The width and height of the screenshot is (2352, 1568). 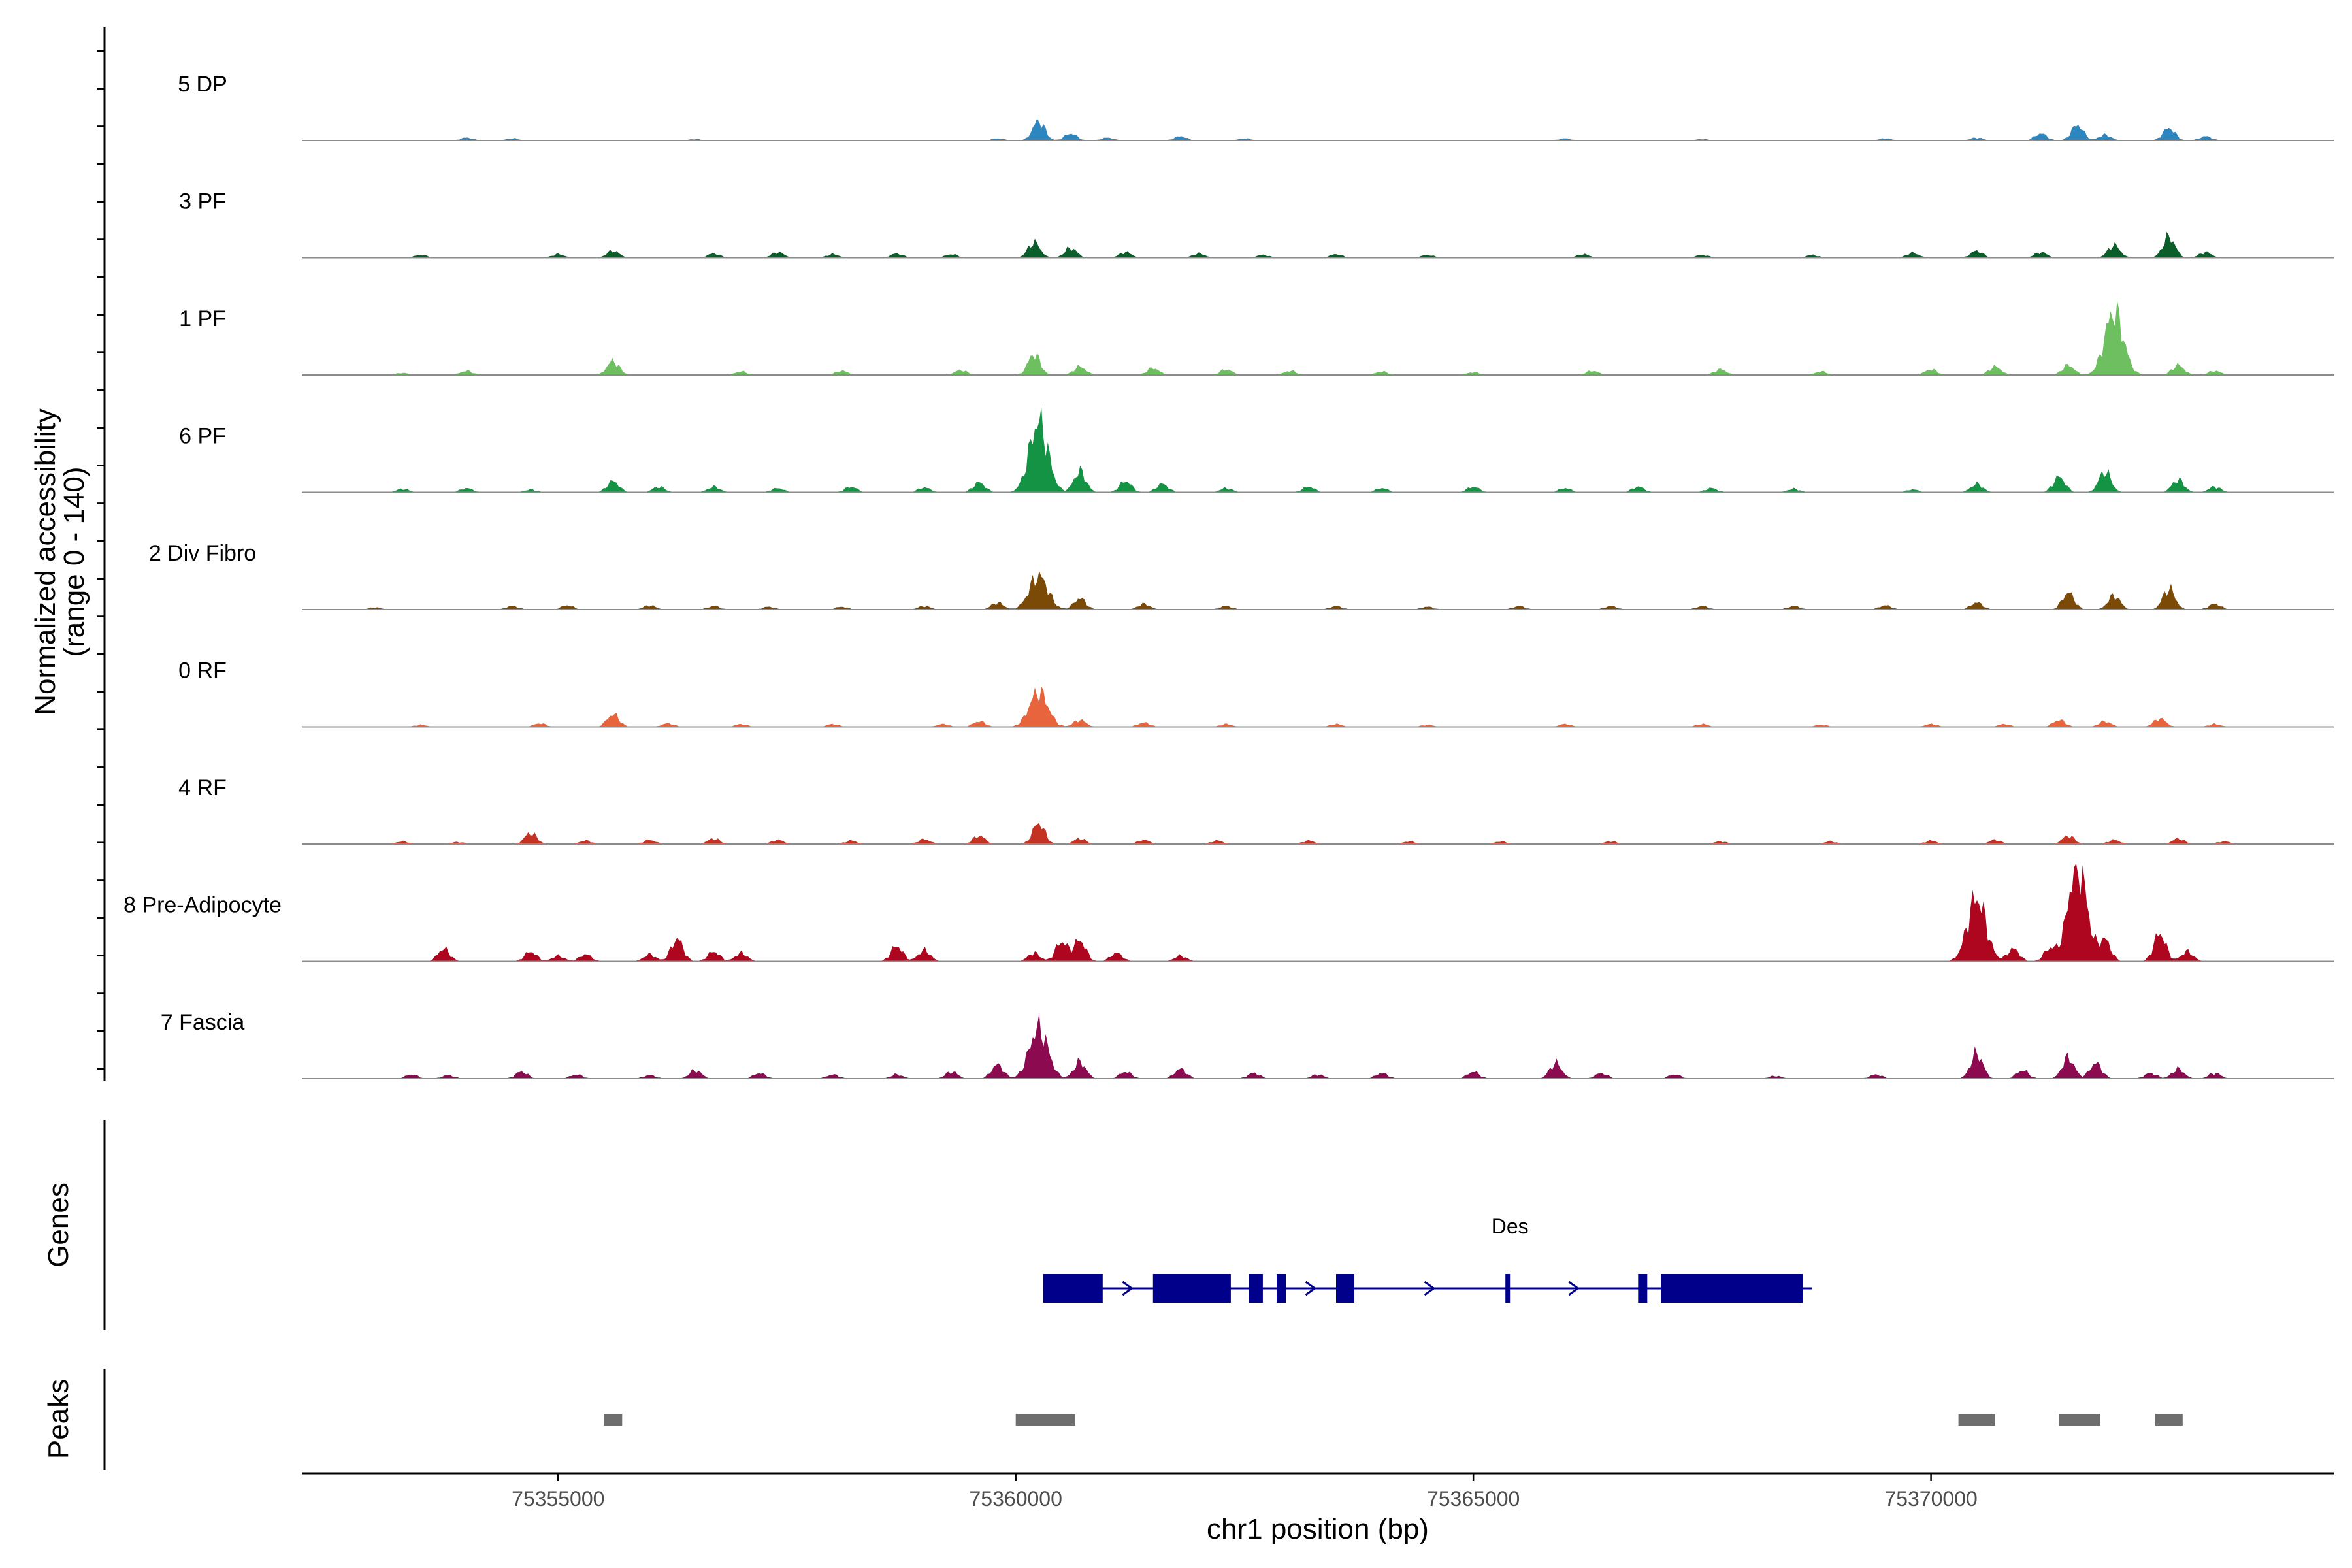 I want to click on track-0-rf: 0 RF, so click(x=1256, y=693).